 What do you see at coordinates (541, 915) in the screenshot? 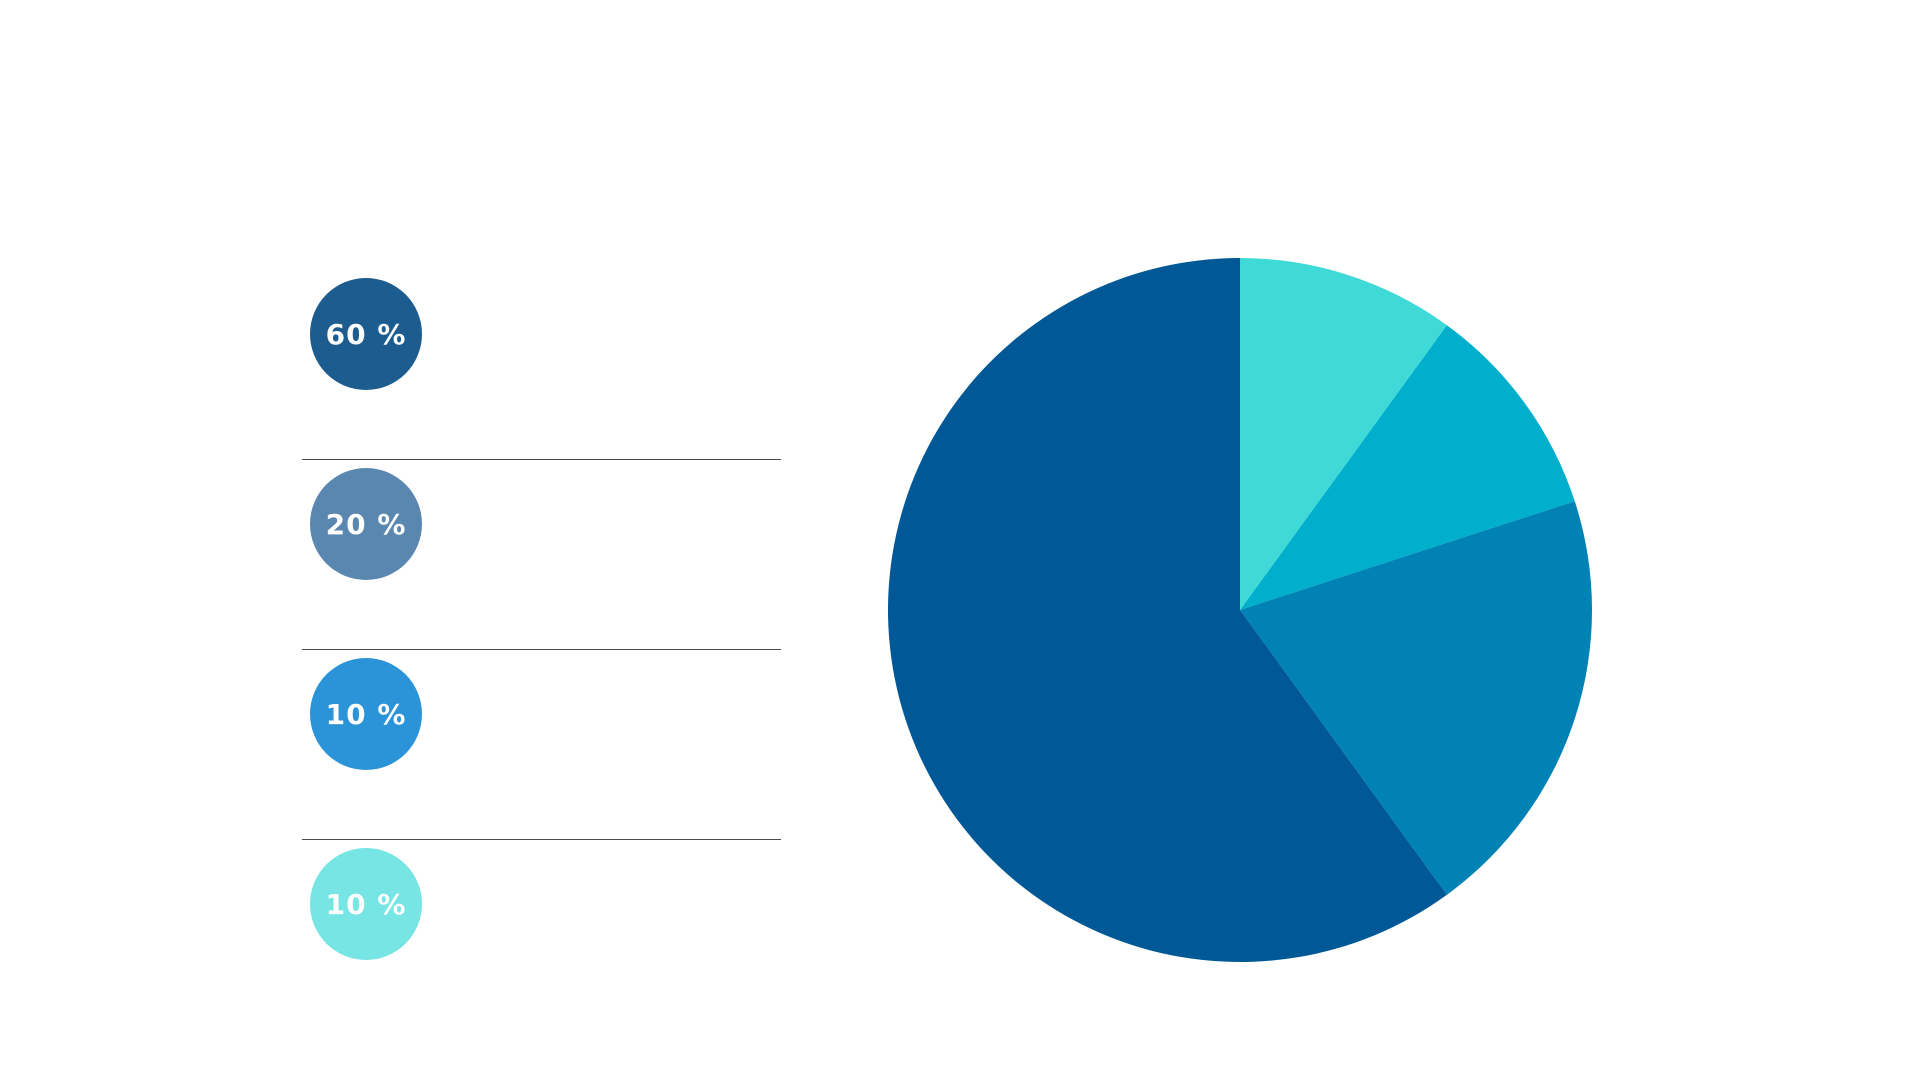
I see `legend-item-4: 10 %` at bounding box center [541, 915].